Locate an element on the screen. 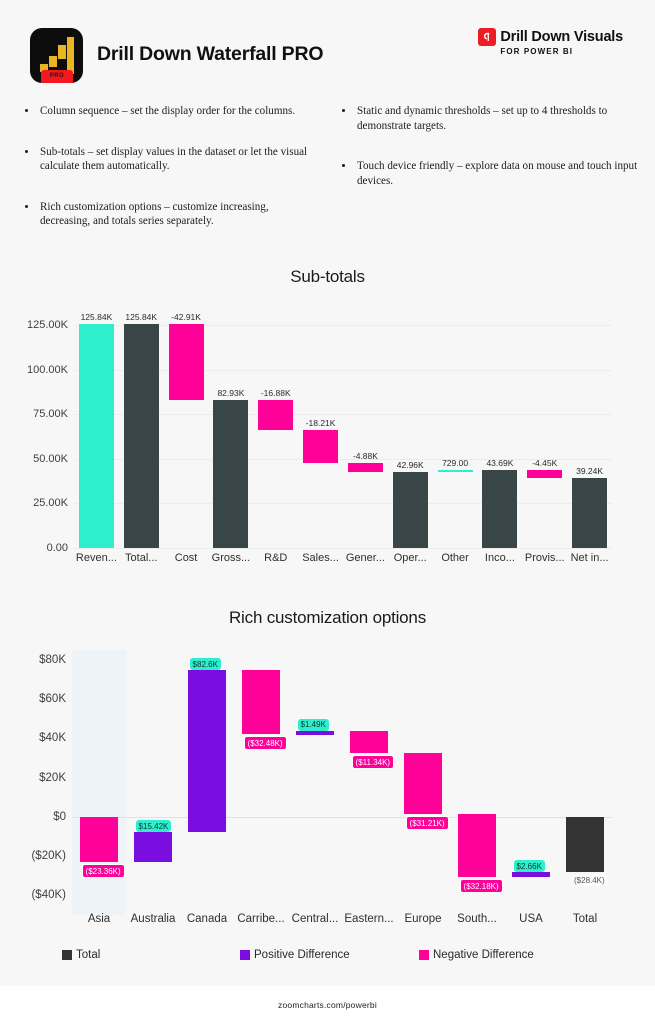  waterfall-pro-app-icon: PRO is located at coordinates (56, 55).